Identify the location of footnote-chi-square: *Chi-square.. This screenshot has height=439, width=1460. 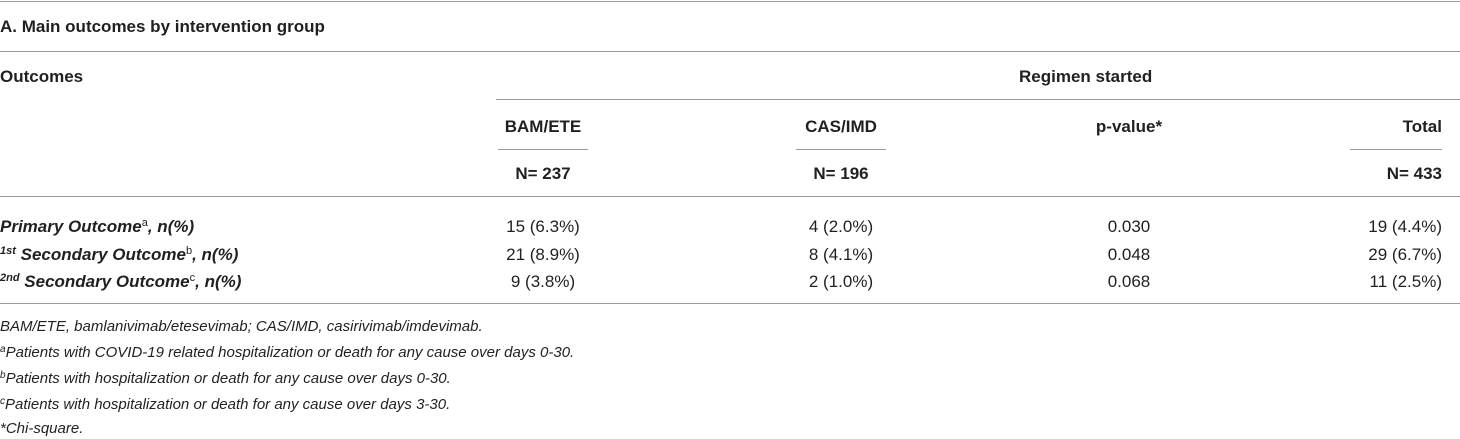
(41, 428).